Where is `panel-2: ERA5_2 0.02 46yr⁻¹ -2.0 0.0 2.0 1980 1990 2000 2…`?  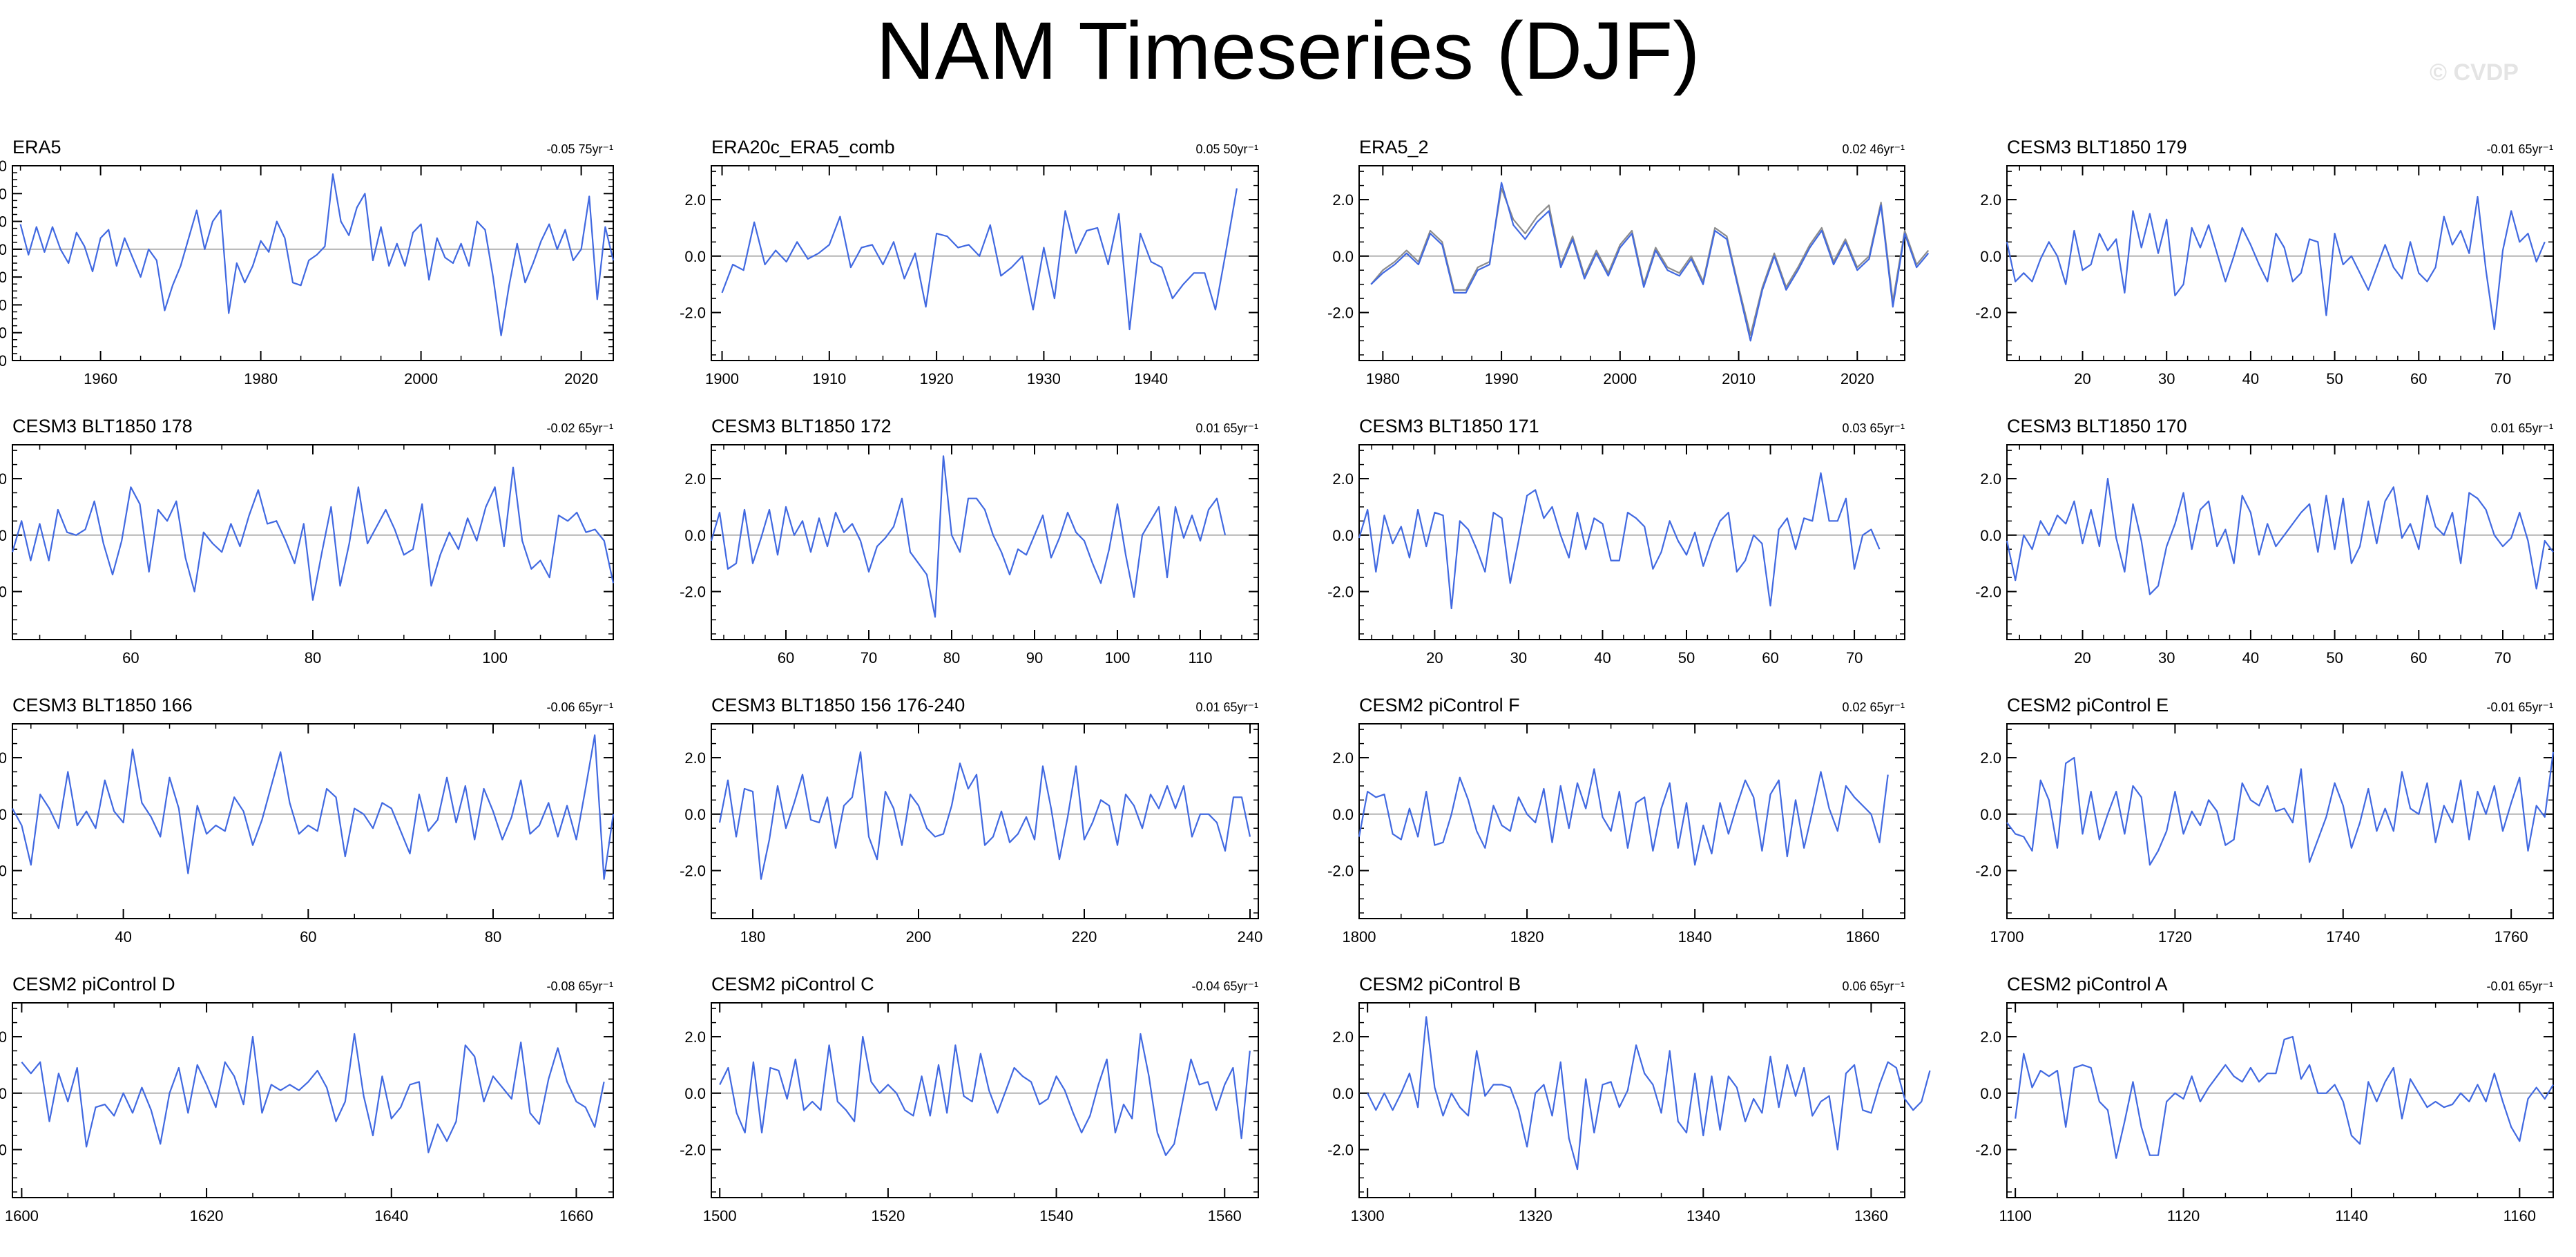
panel-2: ERA5_2 0.02 46yr⁻¹ -2.0 0.0 2.0 1980 1990 2000 2… is located at coordinates (1628, 262).